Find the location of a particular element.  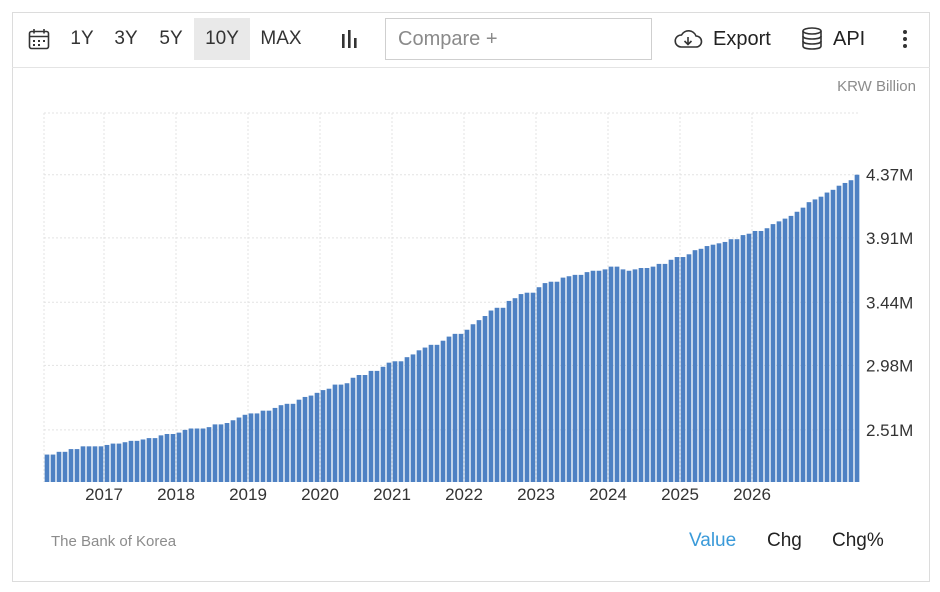

bar-chart-icon is located at coordinates (349, 39).